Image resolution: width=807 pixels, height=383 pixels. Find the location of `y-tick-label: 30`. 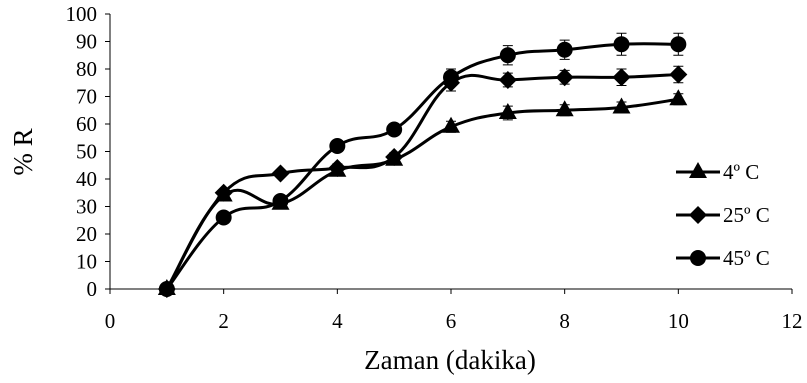

y-tick-label: 30 is located at coordinates (86, 207).